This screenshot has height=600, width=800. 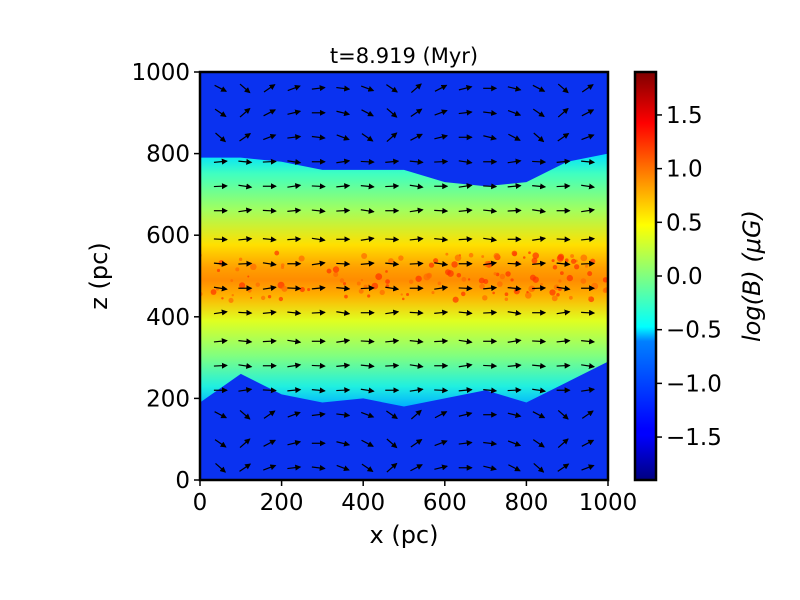 What do you see at coordinates (168, 155) in the screenshot?
I see `y-tick-label: 800` at bounding box center [168, 155].